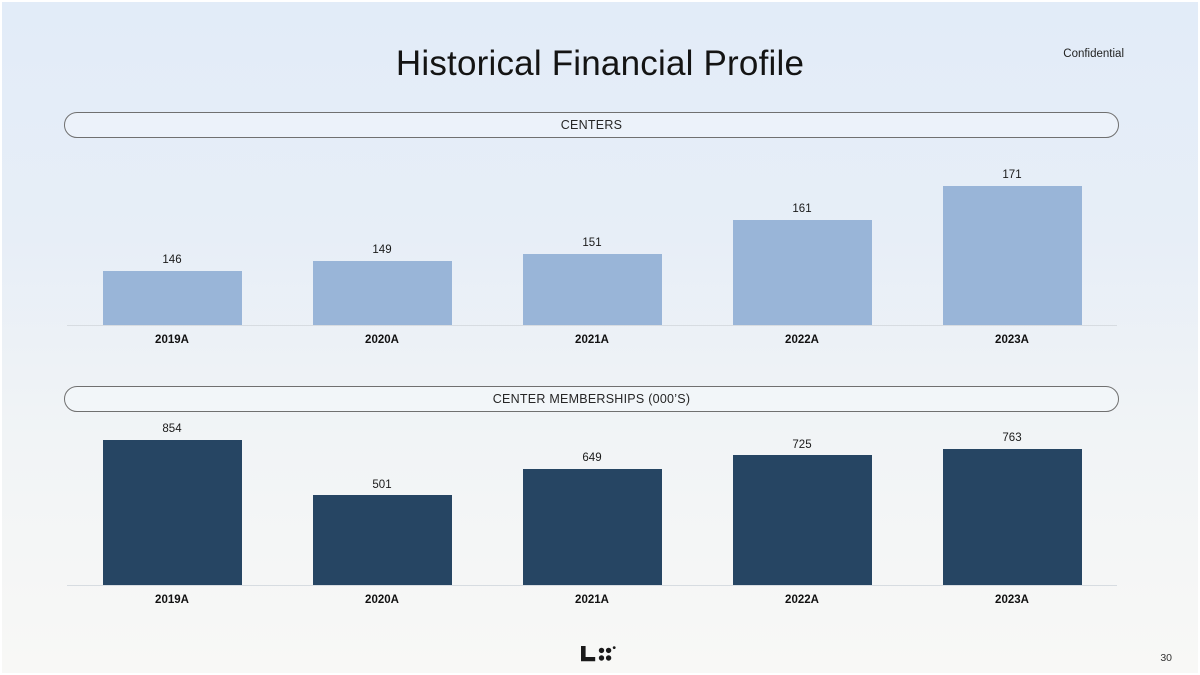 Image resolution: width=1200 pixels, height=675 pixels. I want to click on memberships-x-axis-labels: 2019A 2020A 2021A 2022A 2023A, so click(592, 600).